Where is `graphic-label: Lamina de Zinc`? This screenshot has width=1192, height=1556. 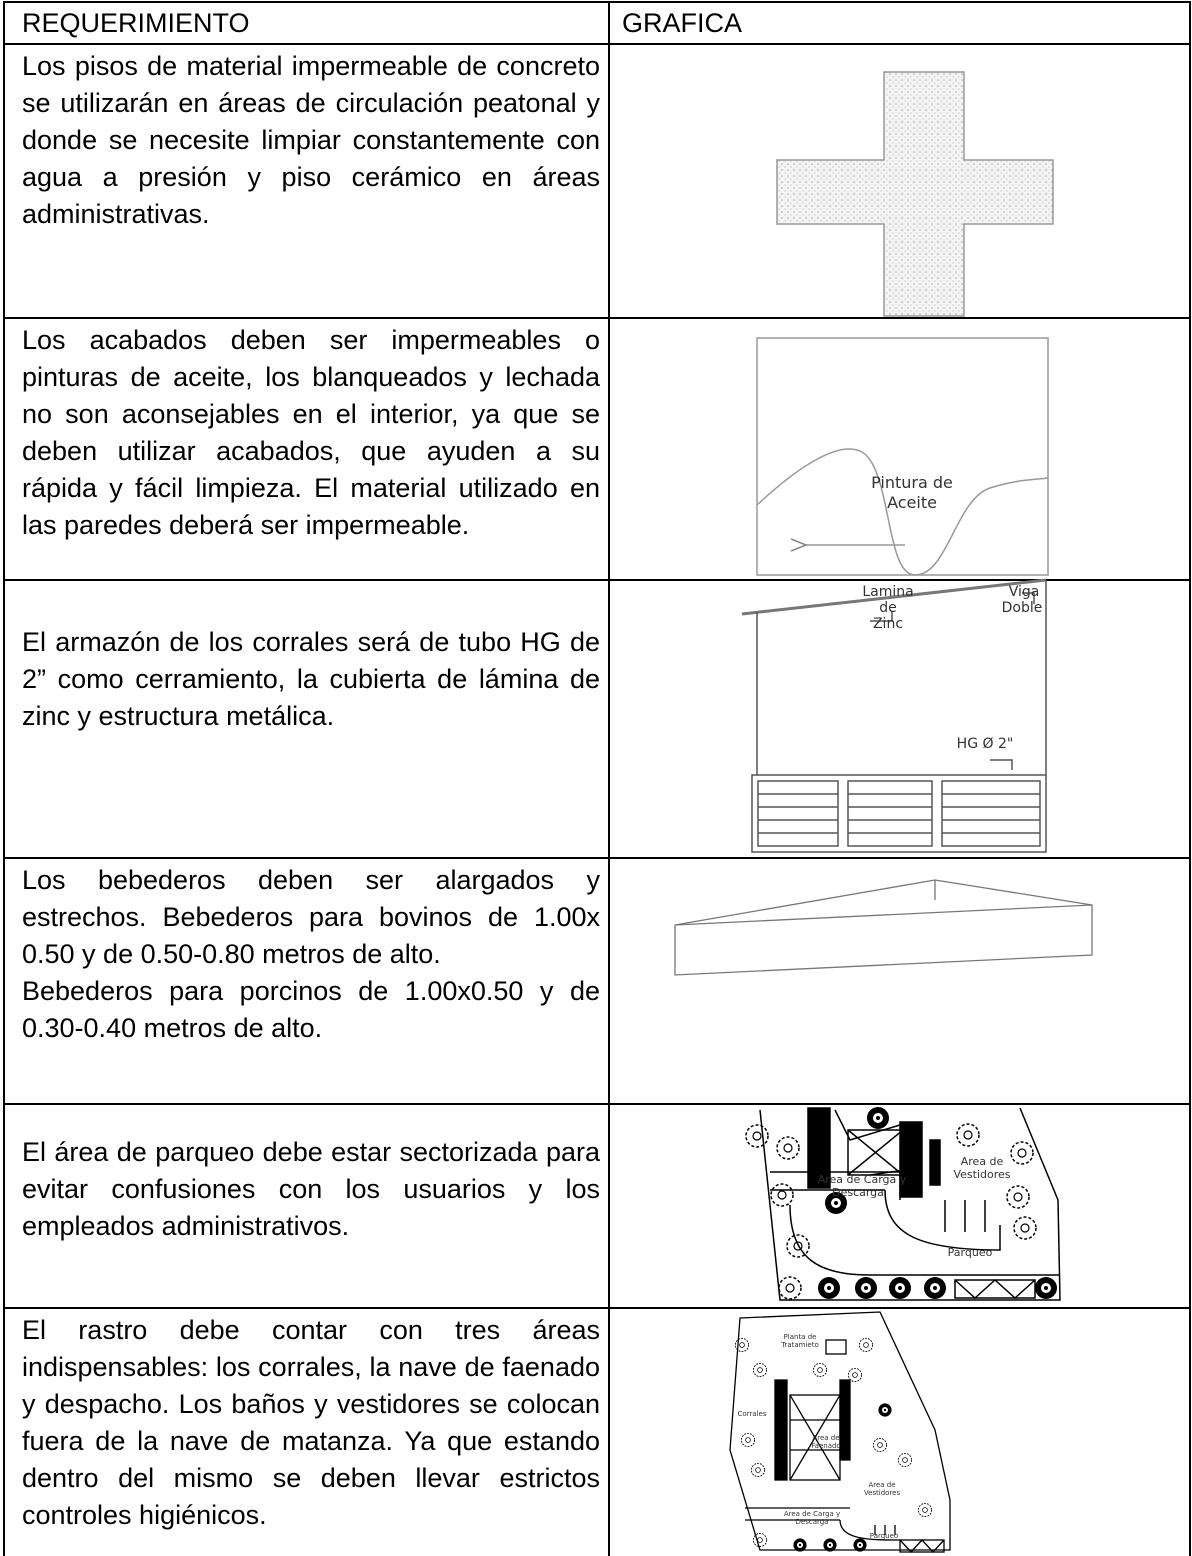
graphic-label: Lamina de Zinc is located at coordinates (887, 608).